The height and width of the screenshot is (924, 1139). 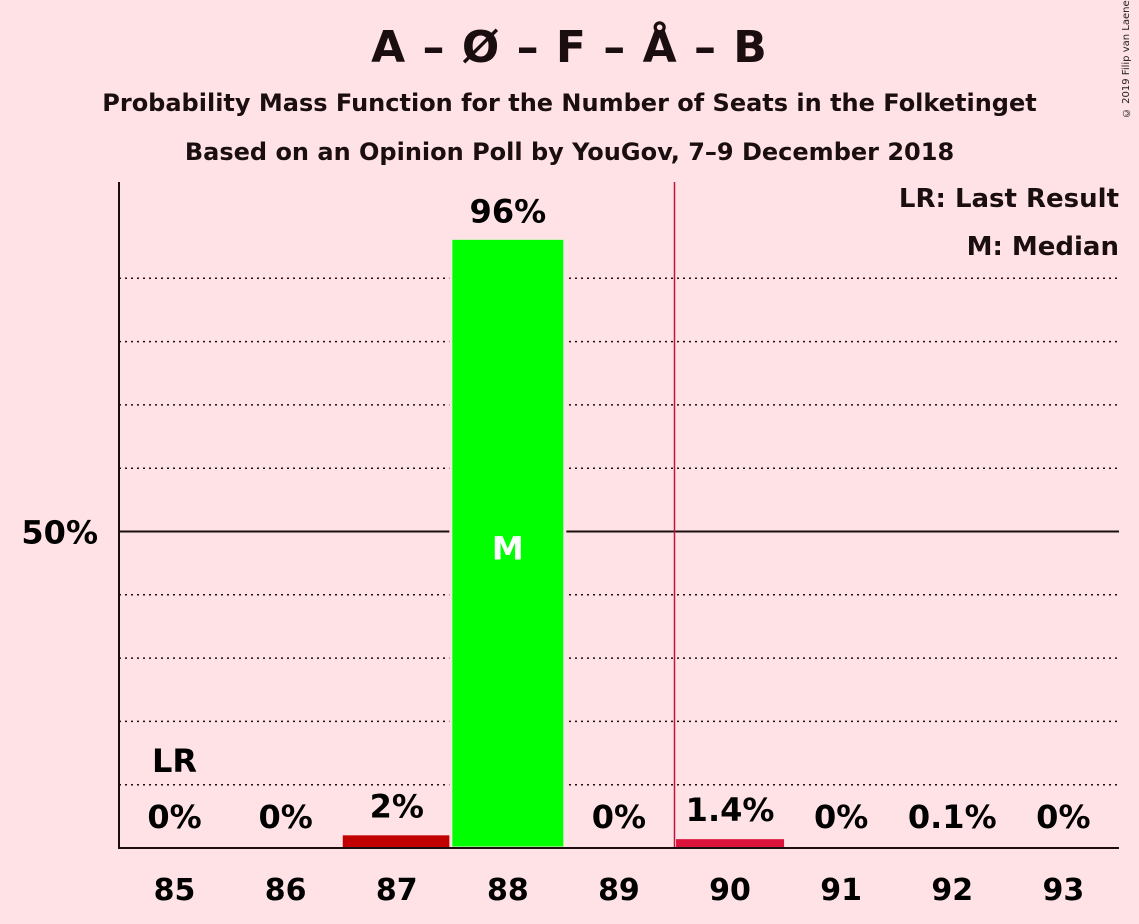 I want to click on x-tick-label: 89, so click(x=619, y=890).